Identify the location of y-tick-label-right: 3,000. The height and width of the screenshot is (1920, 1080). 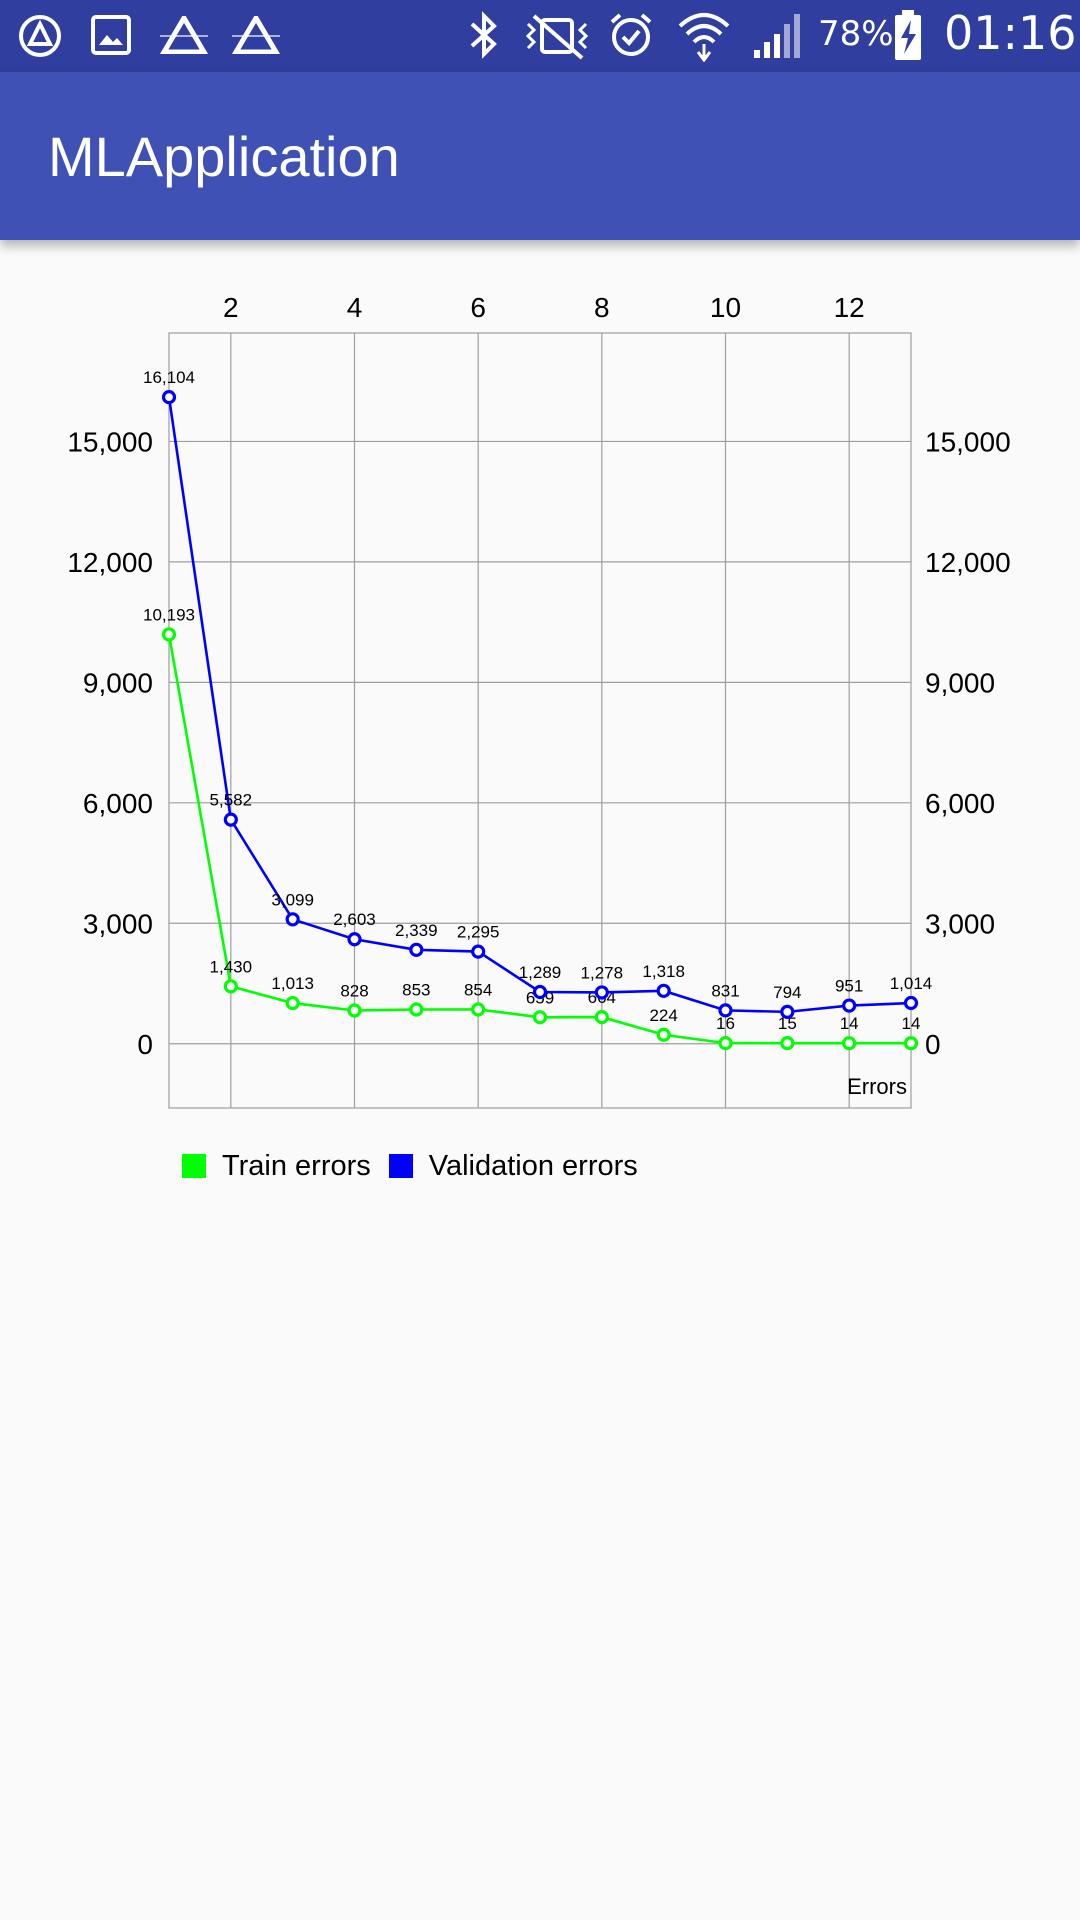
(960, 923).